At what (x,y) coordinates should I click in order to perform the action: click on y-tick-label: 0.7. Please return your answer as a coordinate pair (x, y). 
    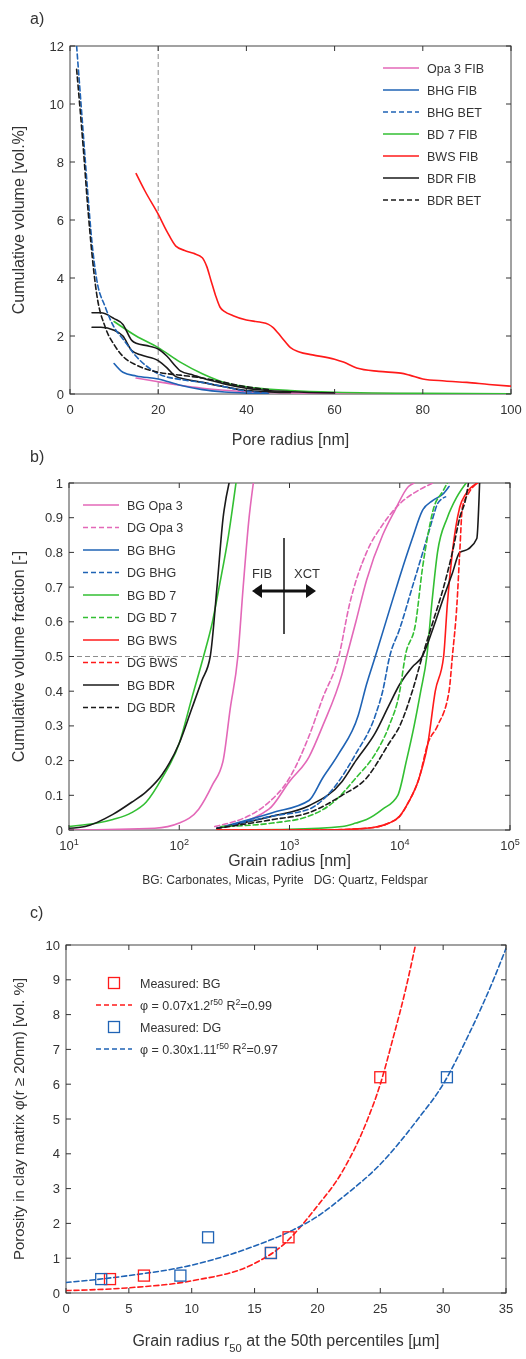
    Looking at the image, I should click on (53, 587).